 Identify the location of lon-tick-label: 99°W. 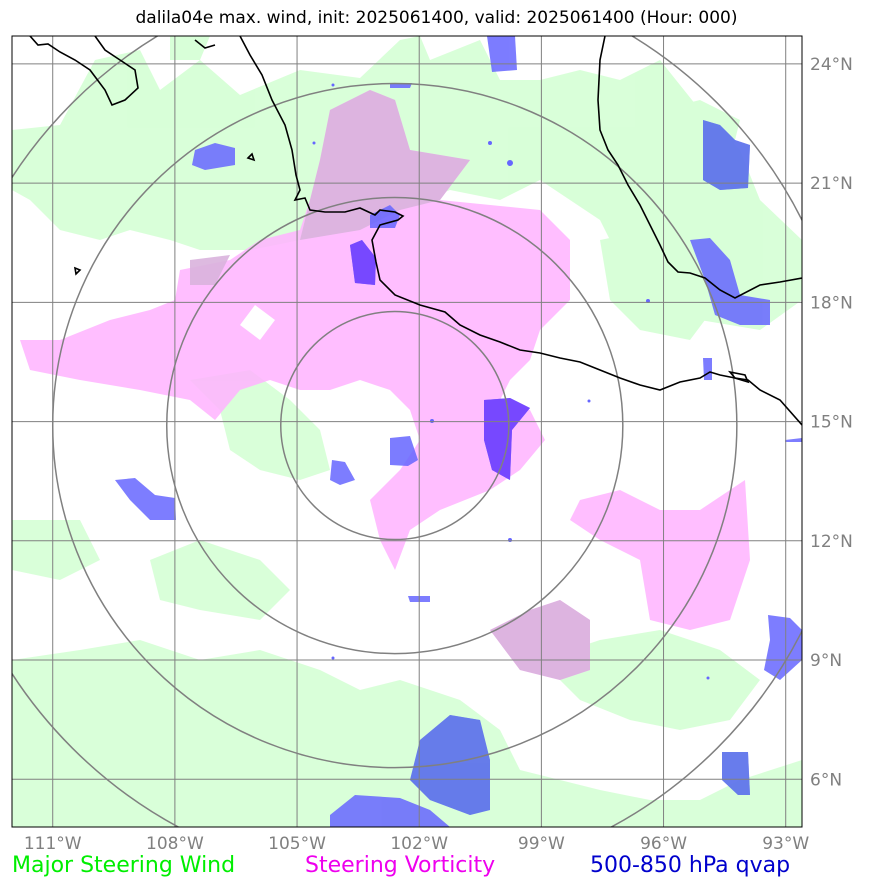
(541, 844).